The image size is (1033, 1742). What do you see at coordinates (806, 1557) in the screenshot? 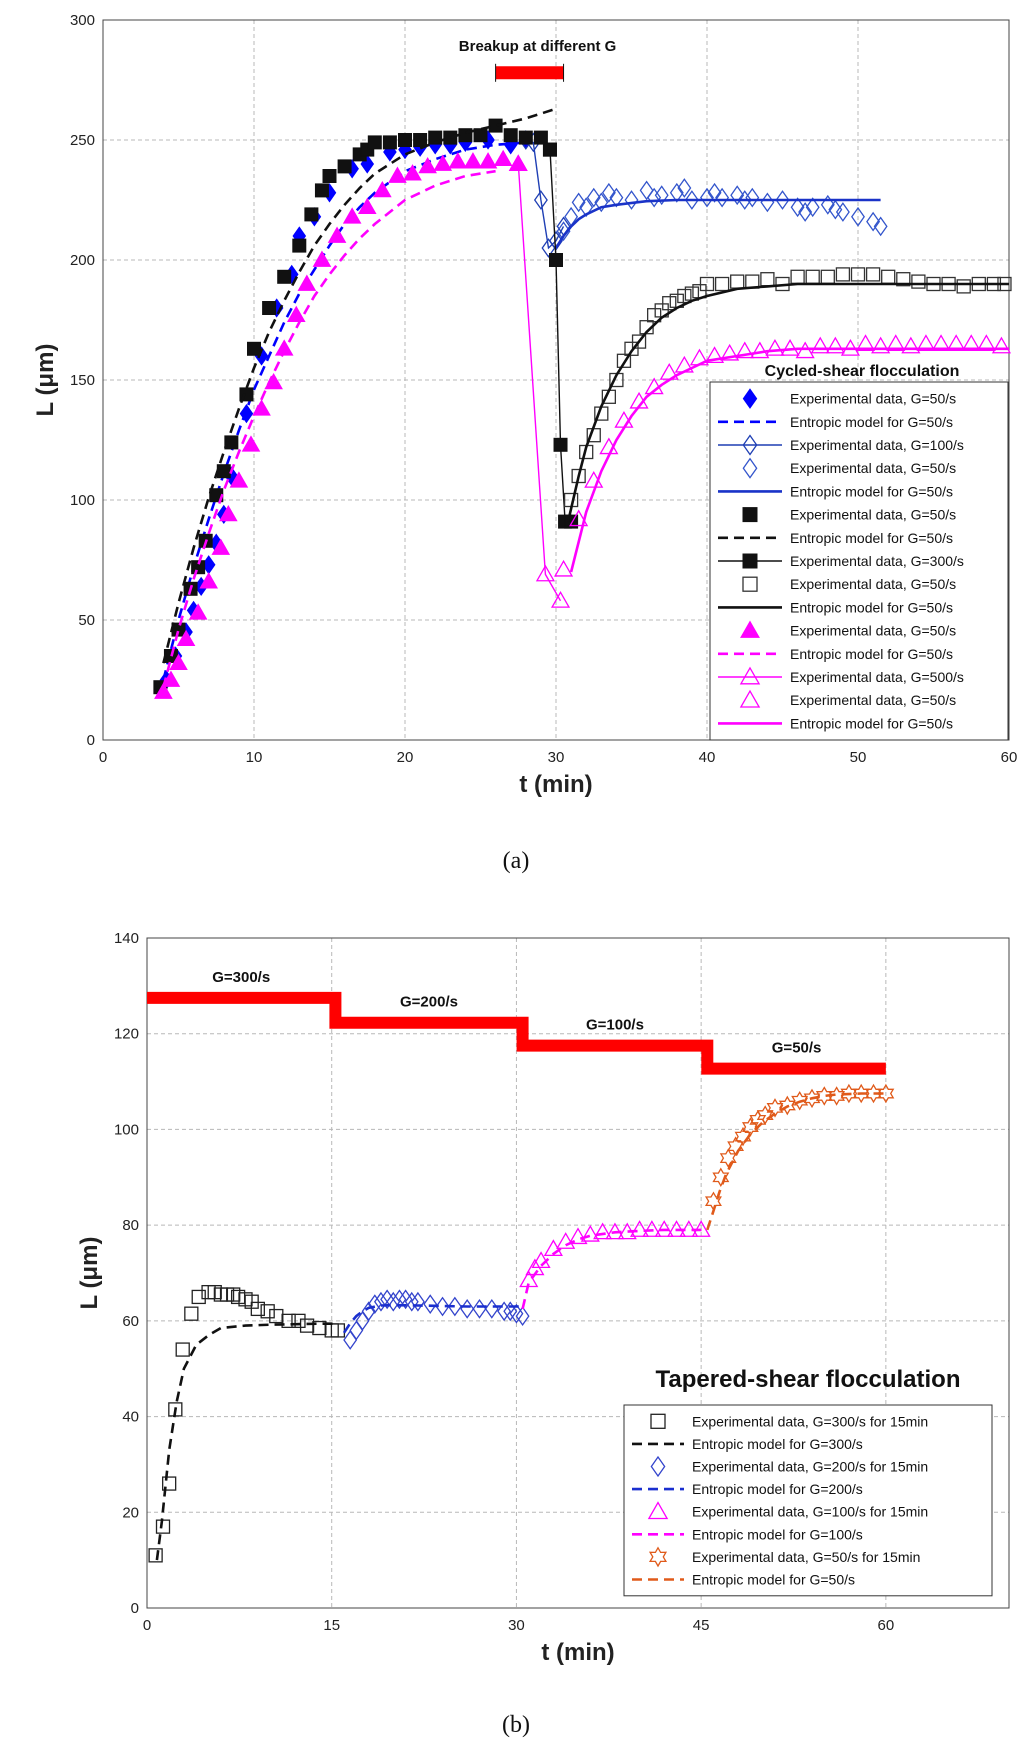
I see `legend-entry: Experimental data, G=50/s for 15min` at bounding box center [806, 1557].